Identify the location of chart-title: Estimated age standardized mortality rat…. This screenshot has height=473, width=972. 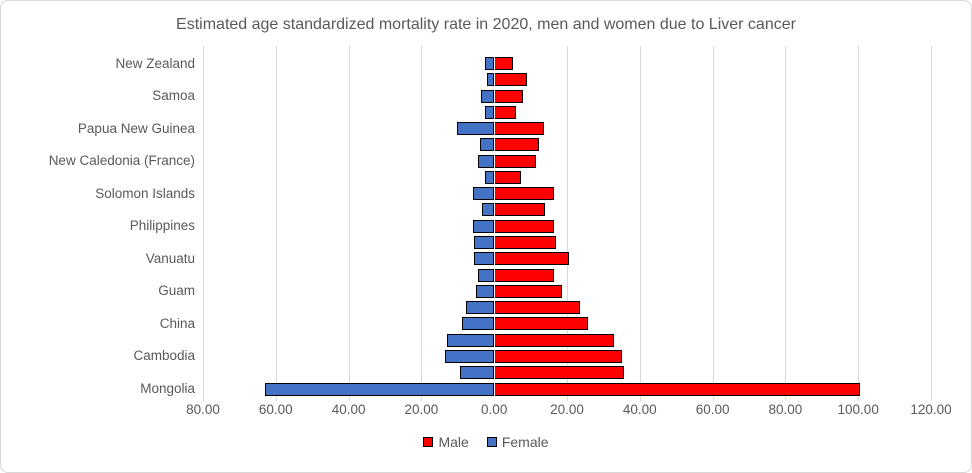
(486, 24).